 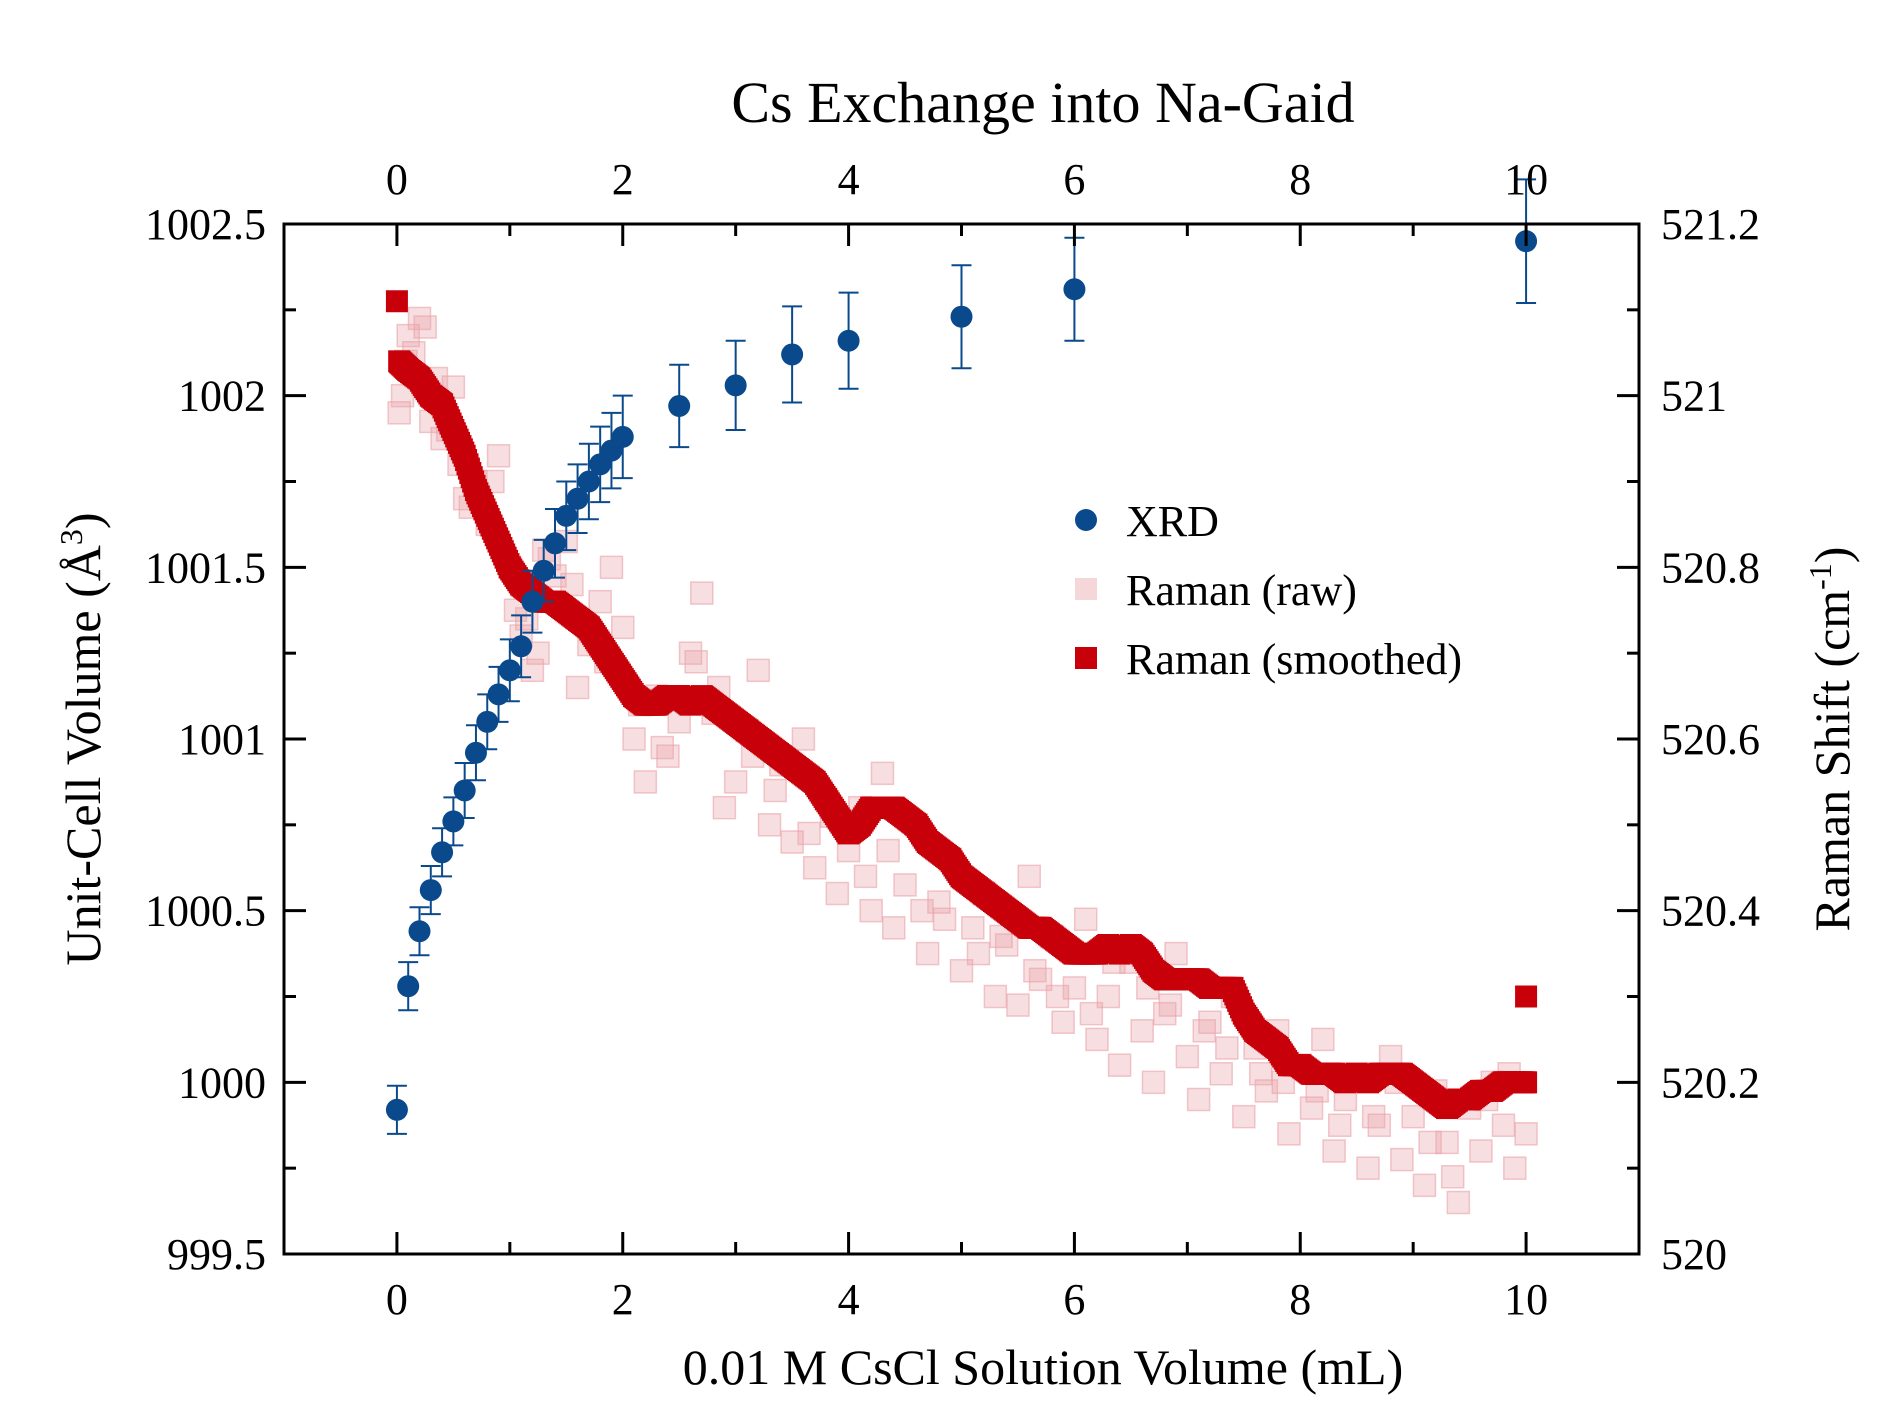 I want to click on y-left-tick-label: 1002, so click(x=222, y=396).